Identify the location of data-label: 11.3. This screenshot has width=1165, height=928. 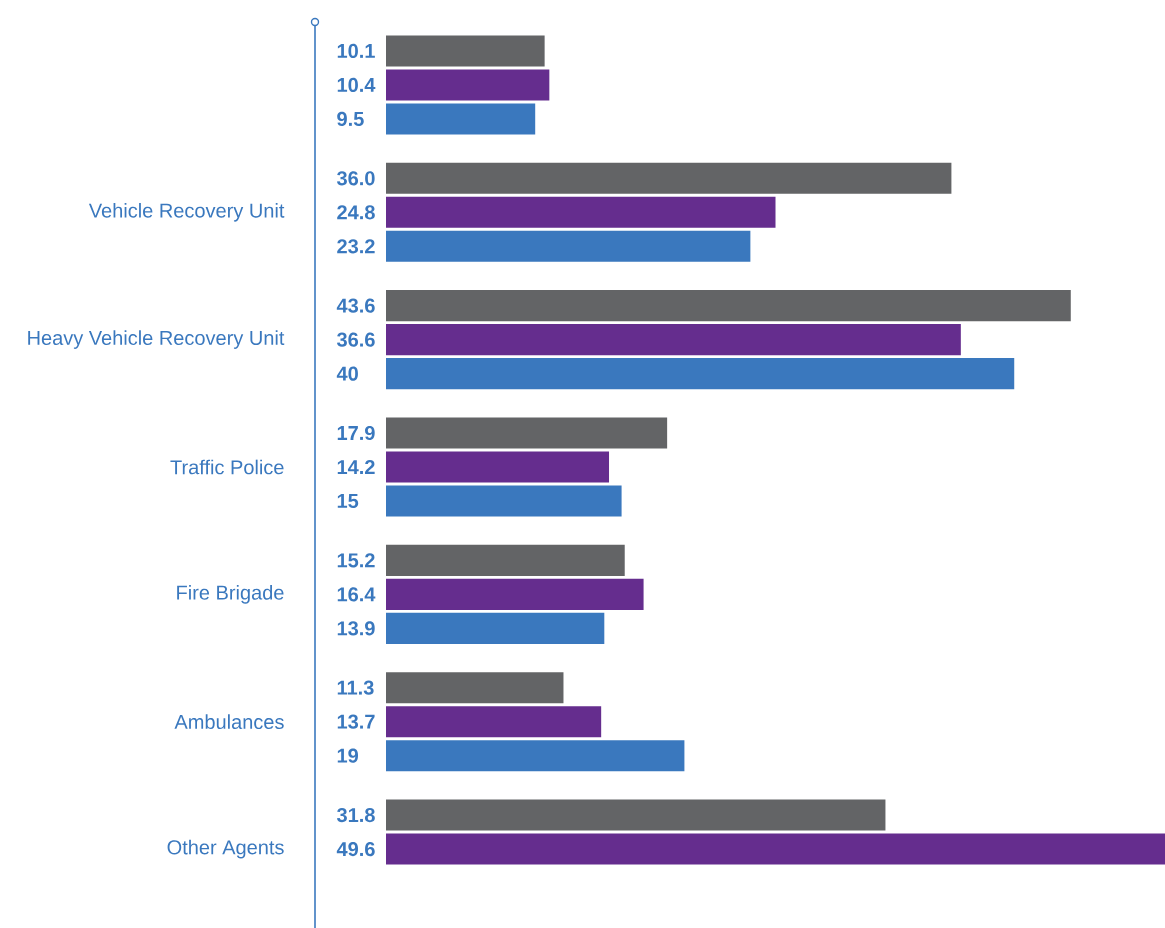
(355, 687).